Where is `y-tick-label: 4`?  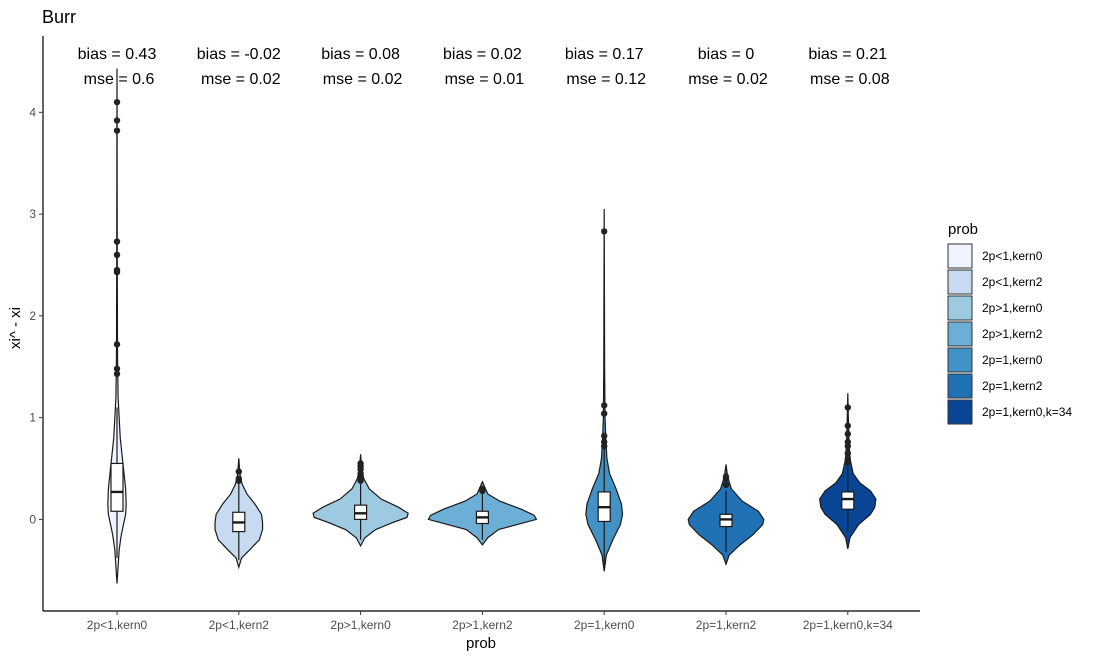 y-tick-label: 4 is located at coordinates (32, 112).